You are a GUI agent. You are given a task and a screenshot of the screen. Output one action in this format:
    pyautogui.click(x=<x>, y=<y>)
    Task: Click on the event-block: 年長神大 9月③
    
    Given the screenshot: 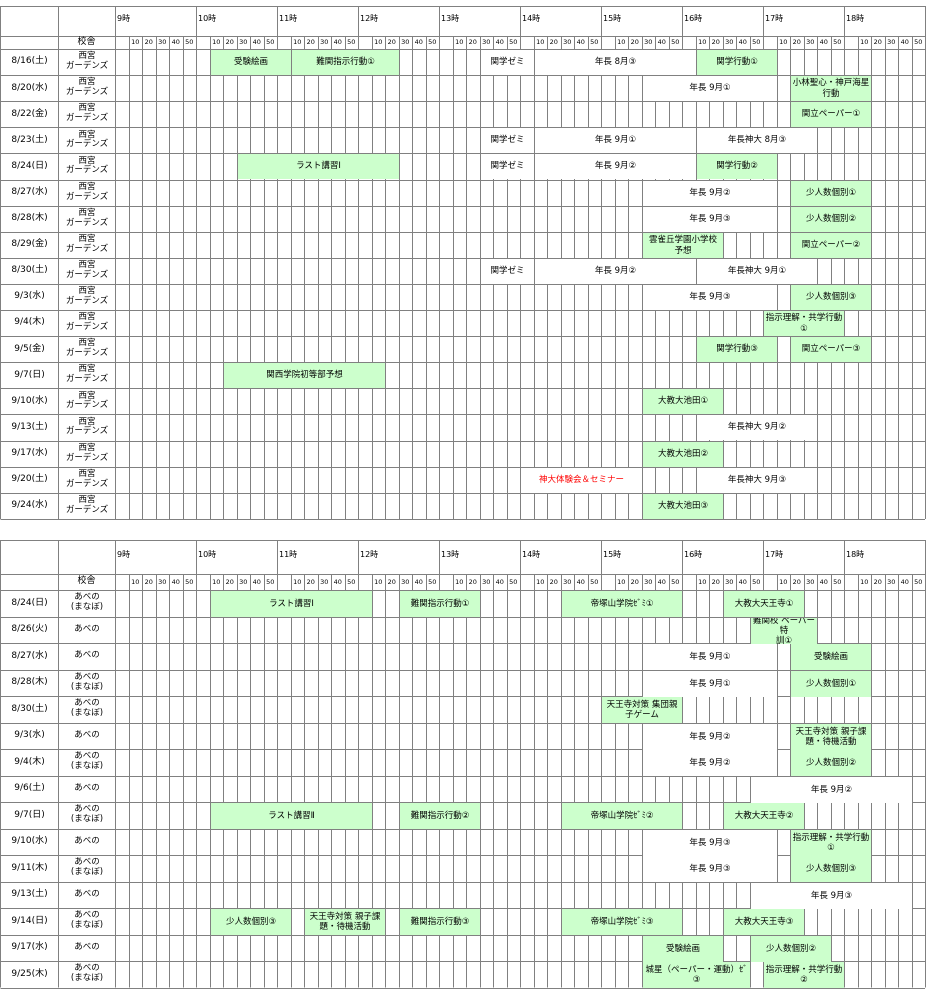 What is the action you would take?
    pyautogui.click(x=757, y=480)
    